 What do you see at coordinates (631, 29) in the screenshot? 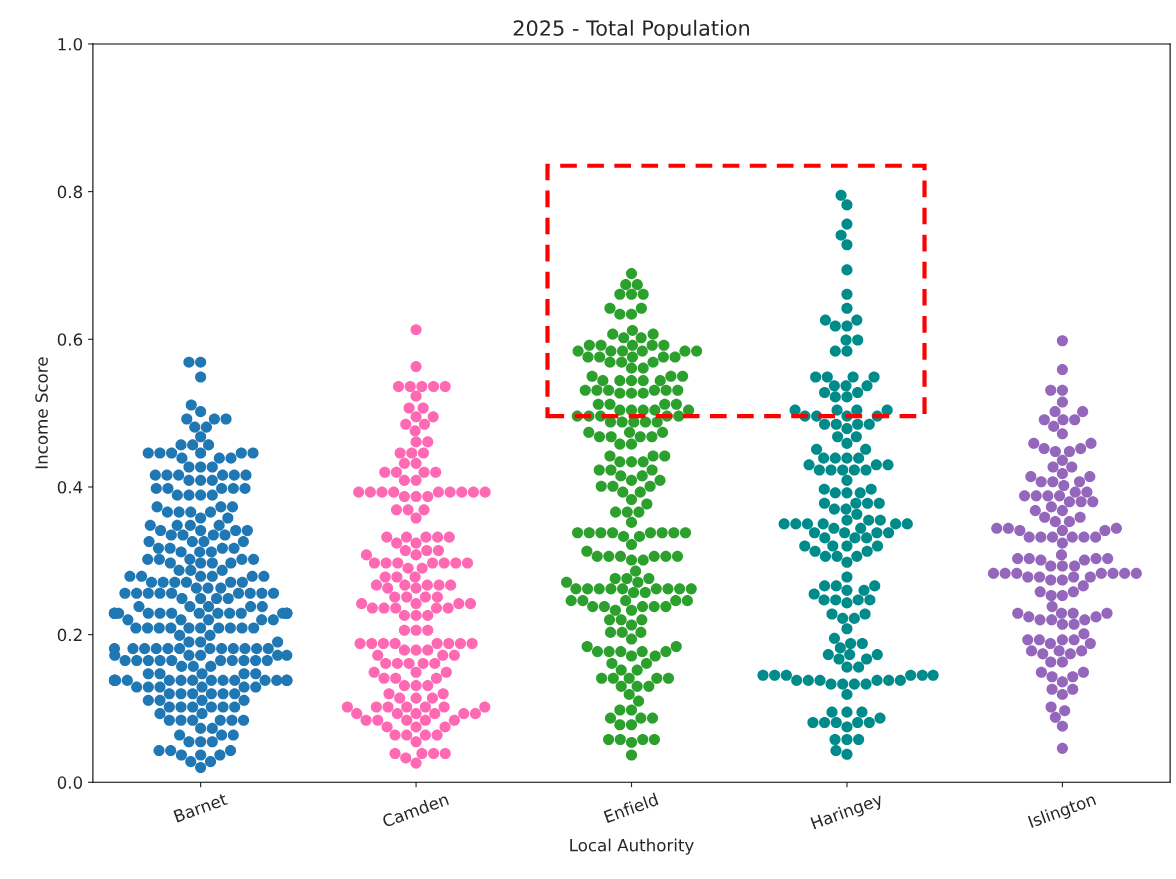
I see `chart-title: 2025 - Total Population` at bounding box center [631, 29].